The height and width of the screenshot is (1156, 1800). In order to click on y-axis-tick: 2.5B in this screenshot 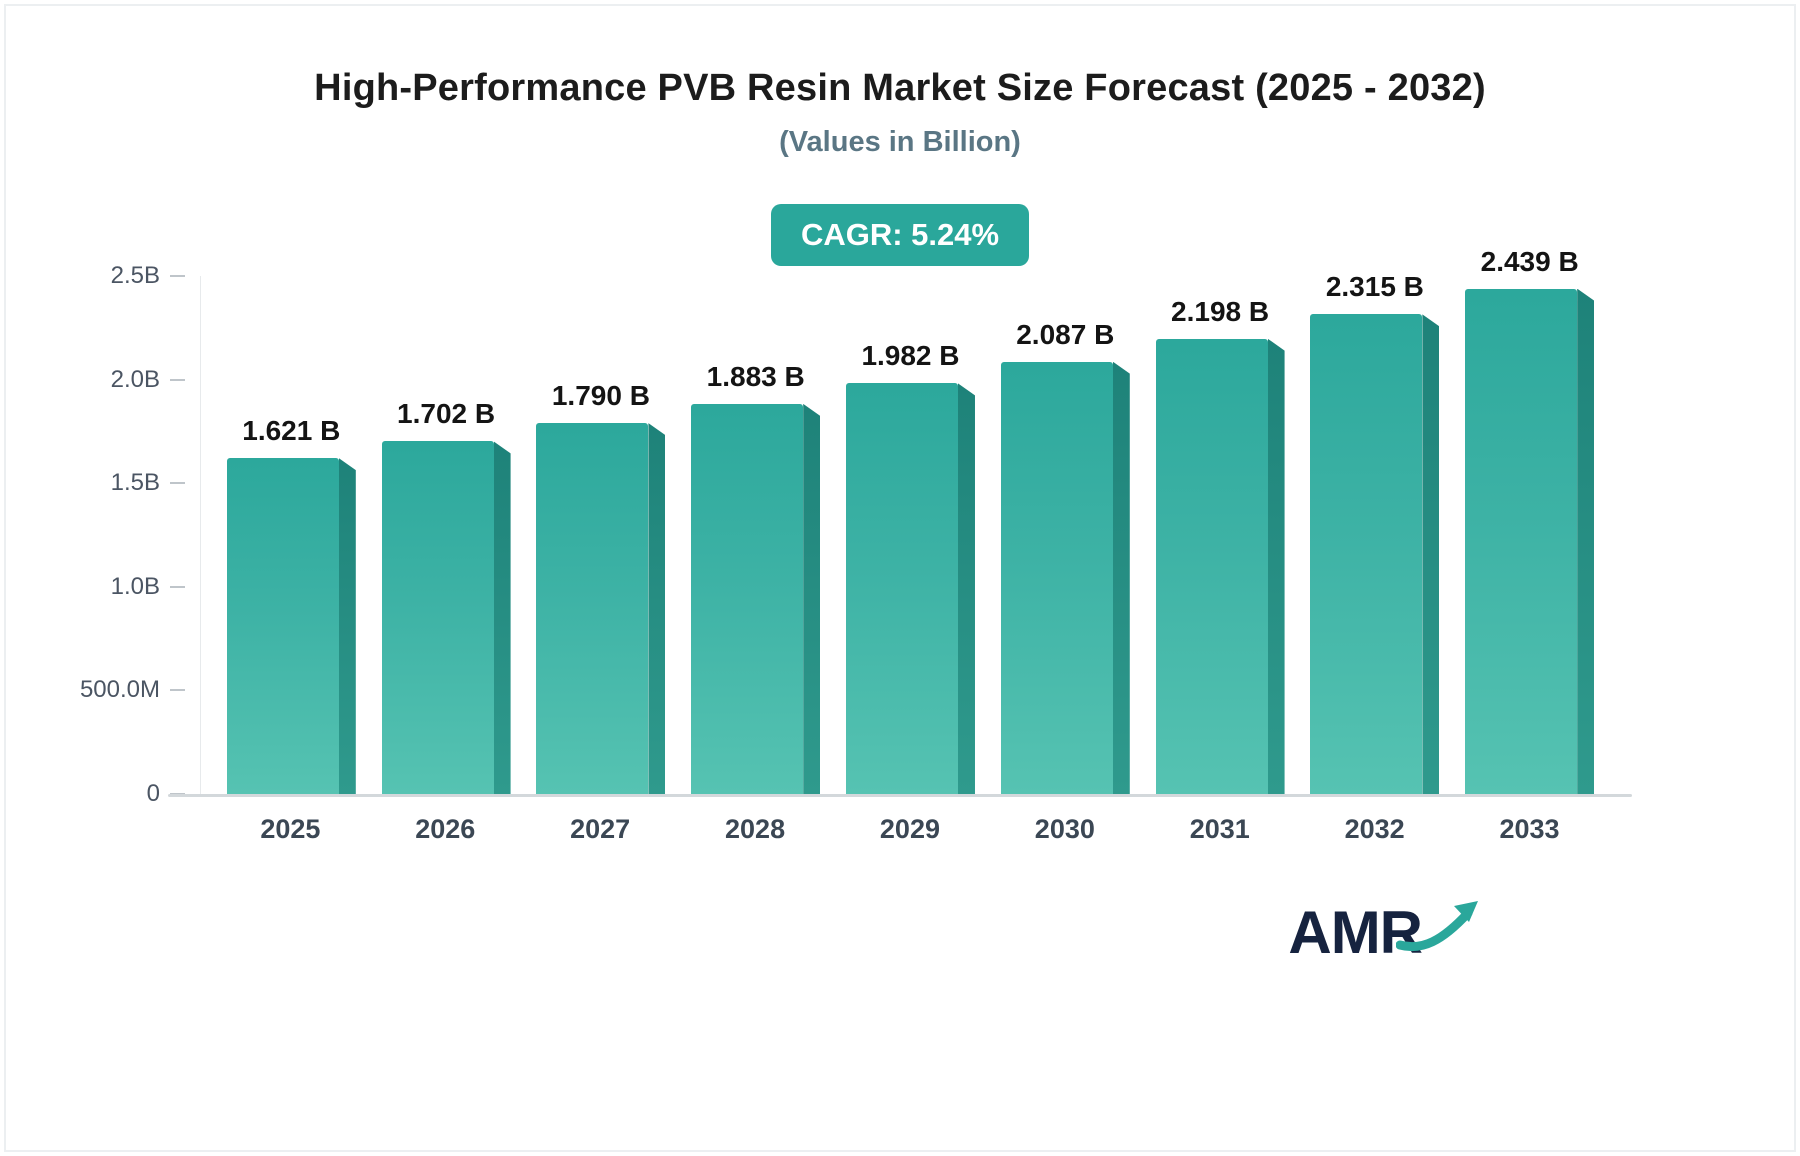, I will do `click(125, 276)`.